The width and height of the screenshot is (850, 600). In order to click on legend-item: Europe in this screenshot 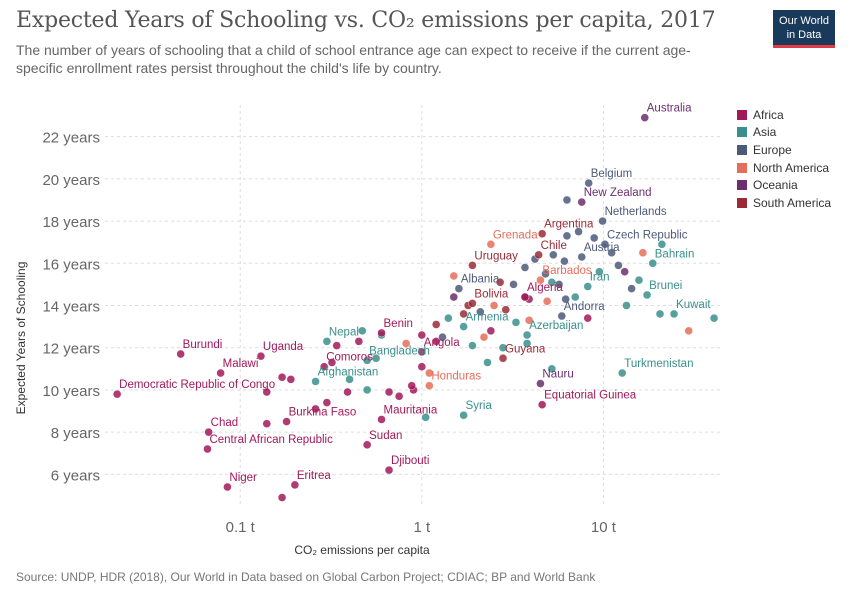, I will do `click(784, 150)`.